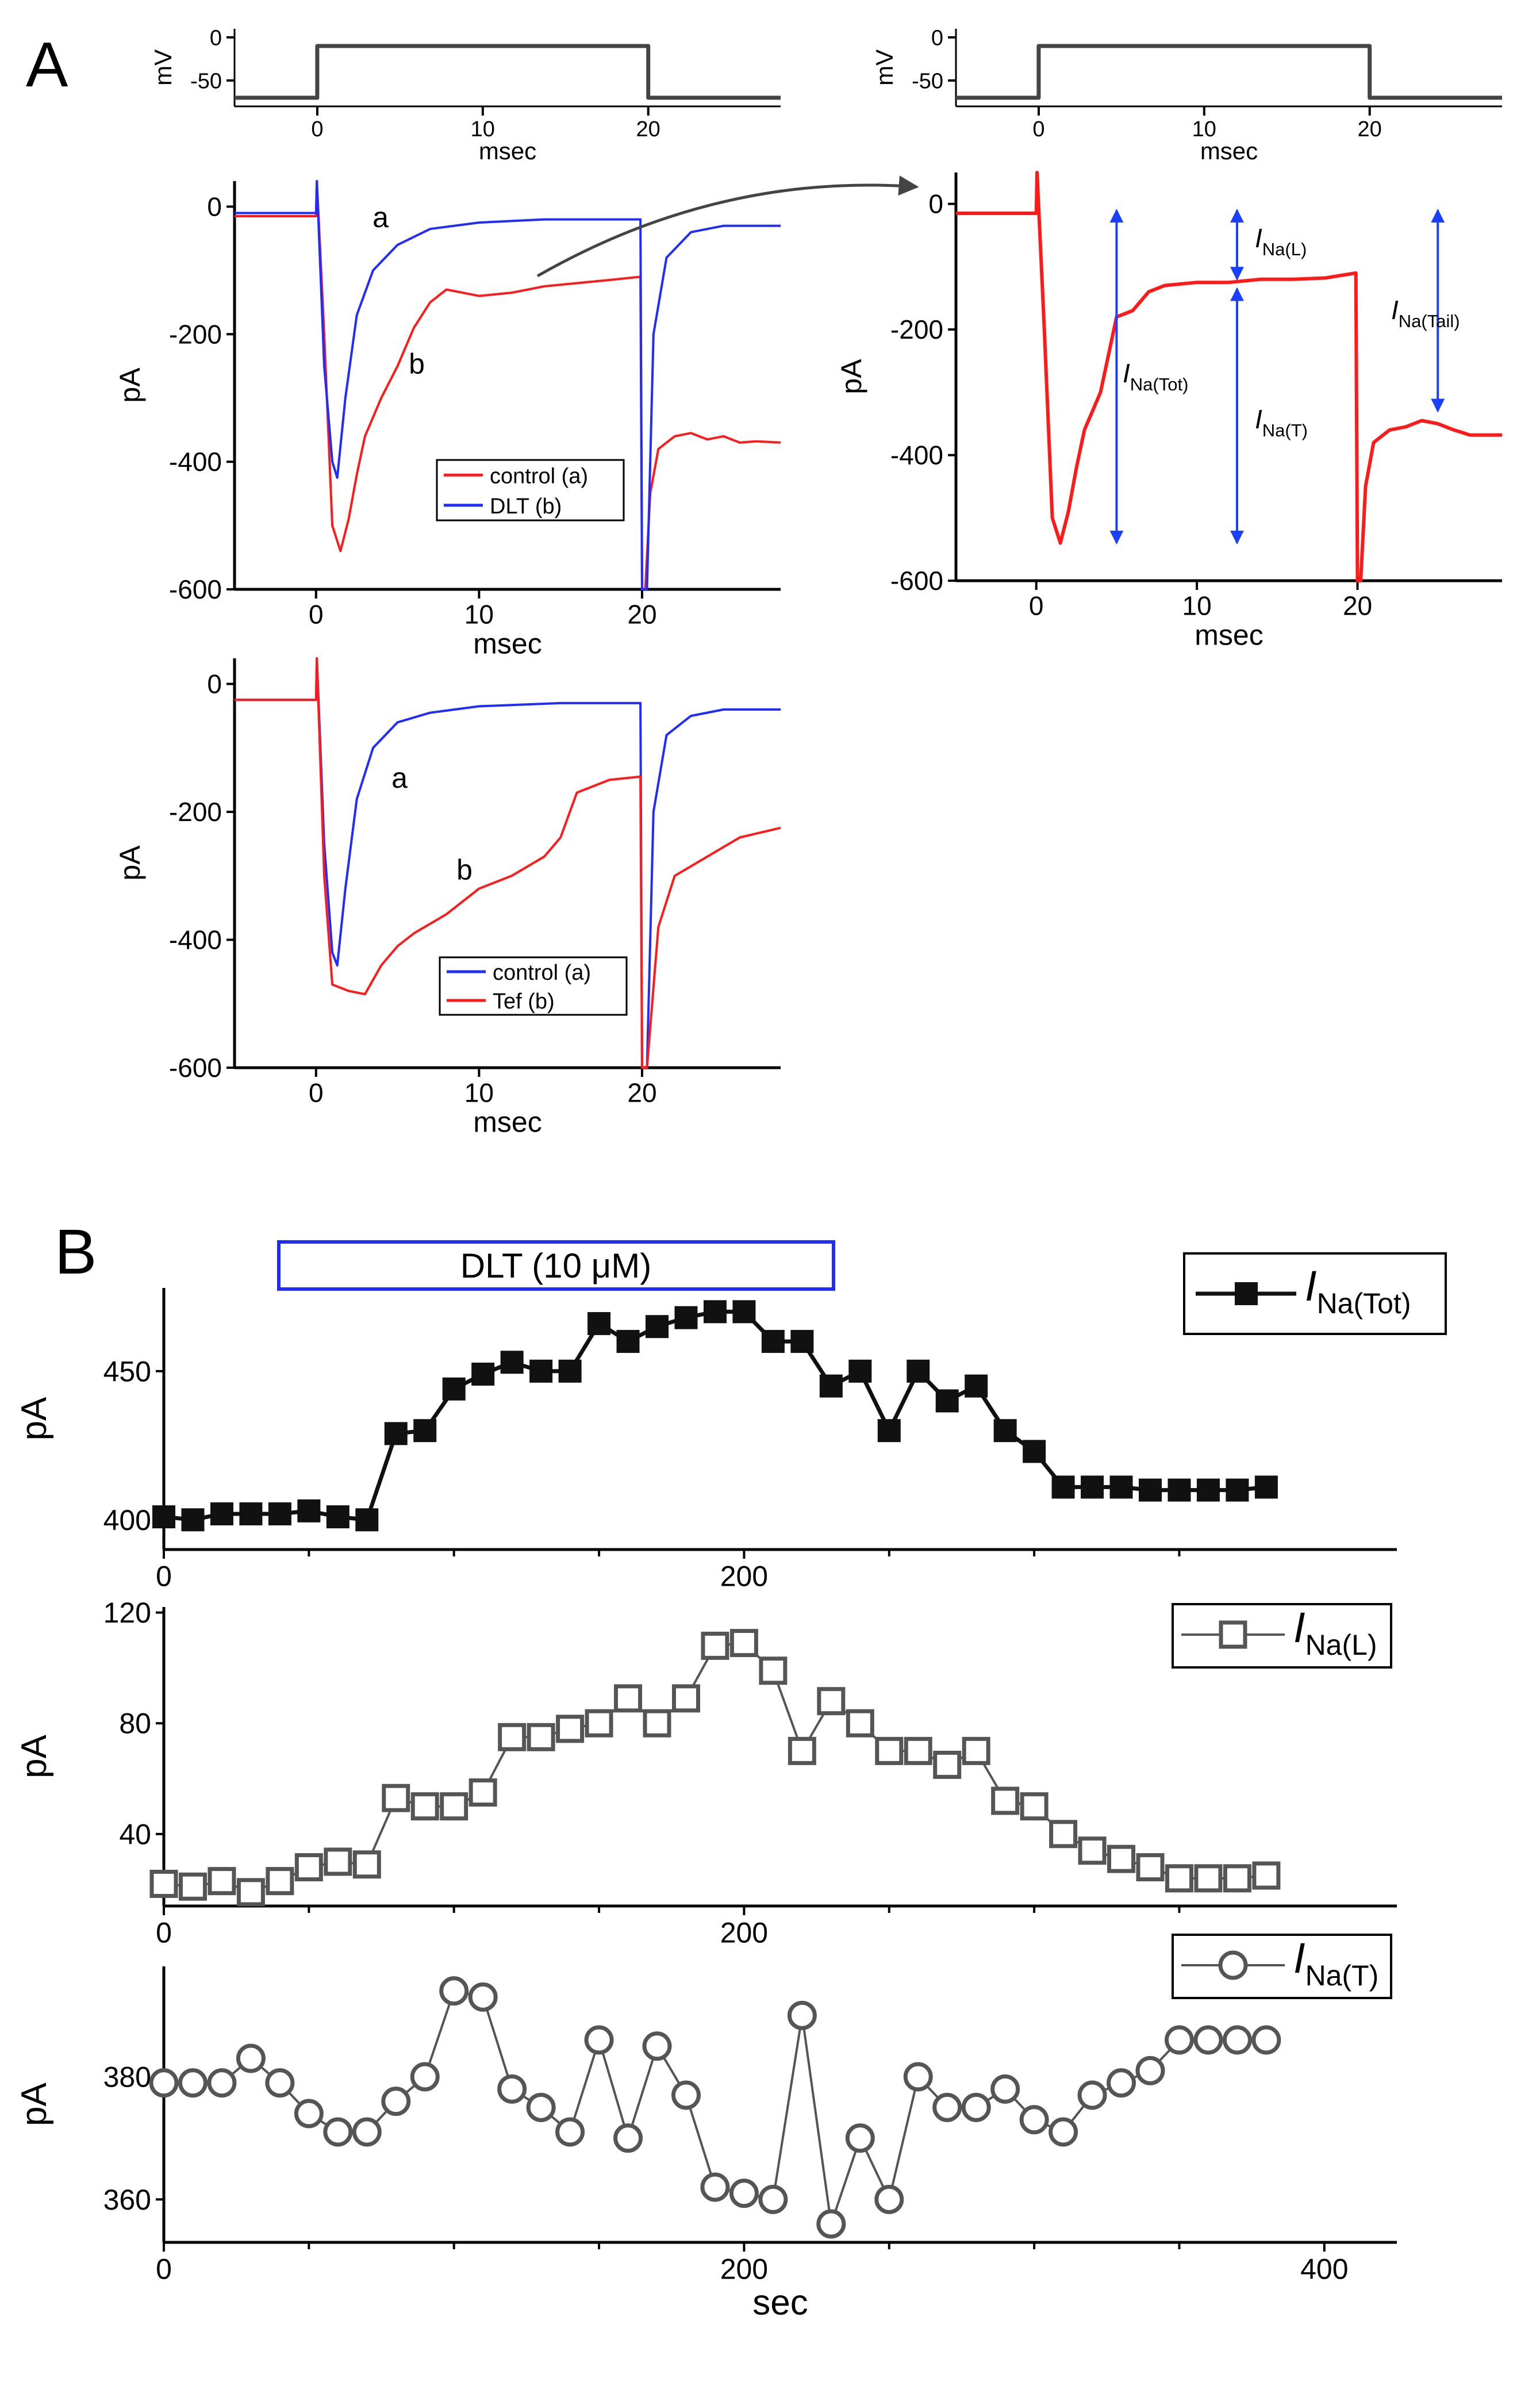  Describe the element at coordinates (1281, 241) in the screenshot. I see `current-arrow-label: INa(L)` at that location.